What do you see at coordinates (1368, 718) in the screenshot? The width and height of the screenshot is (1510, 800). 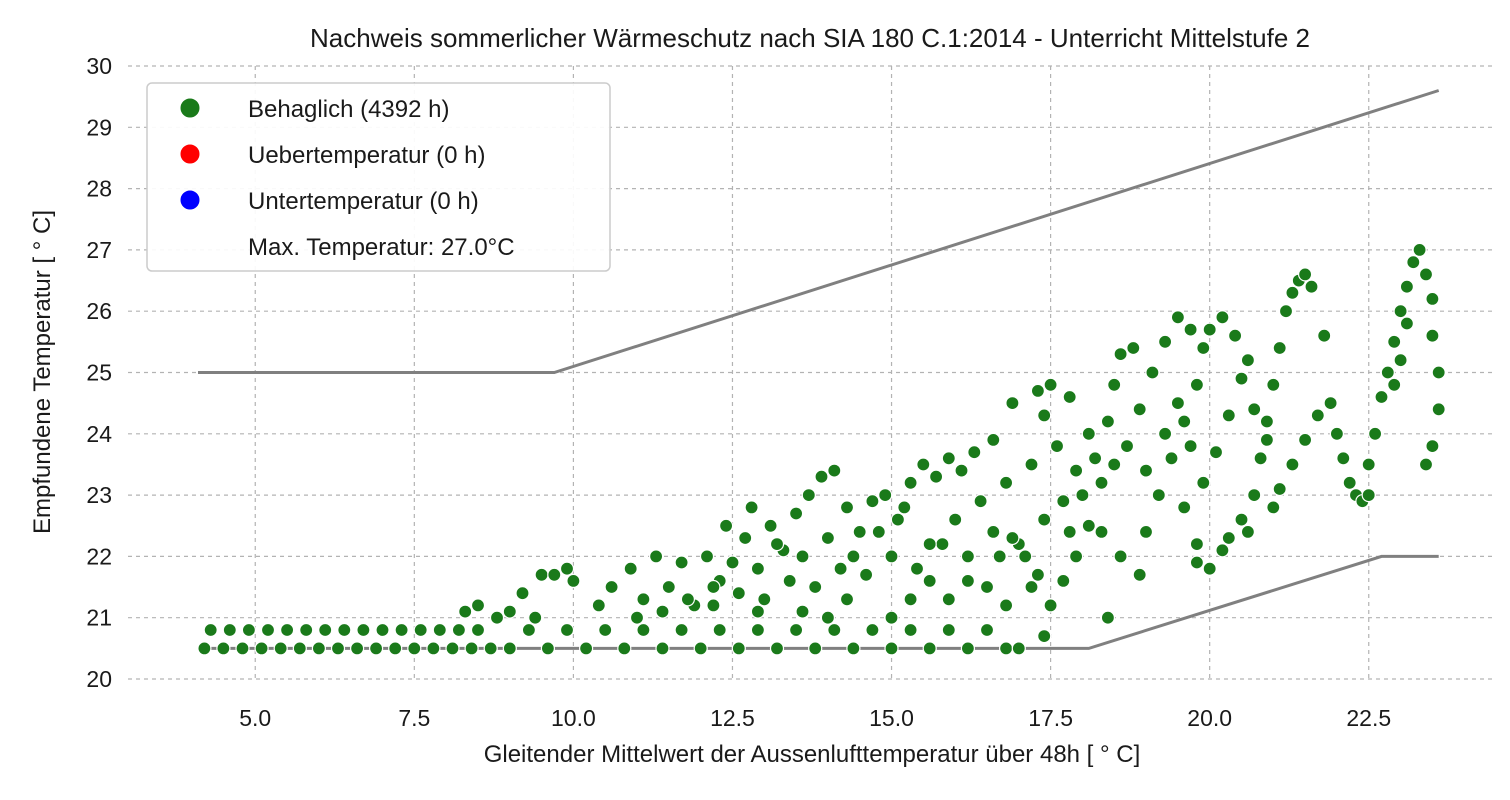 I see `x-tick-label: 22.5` at bounding box center [1368, 718].